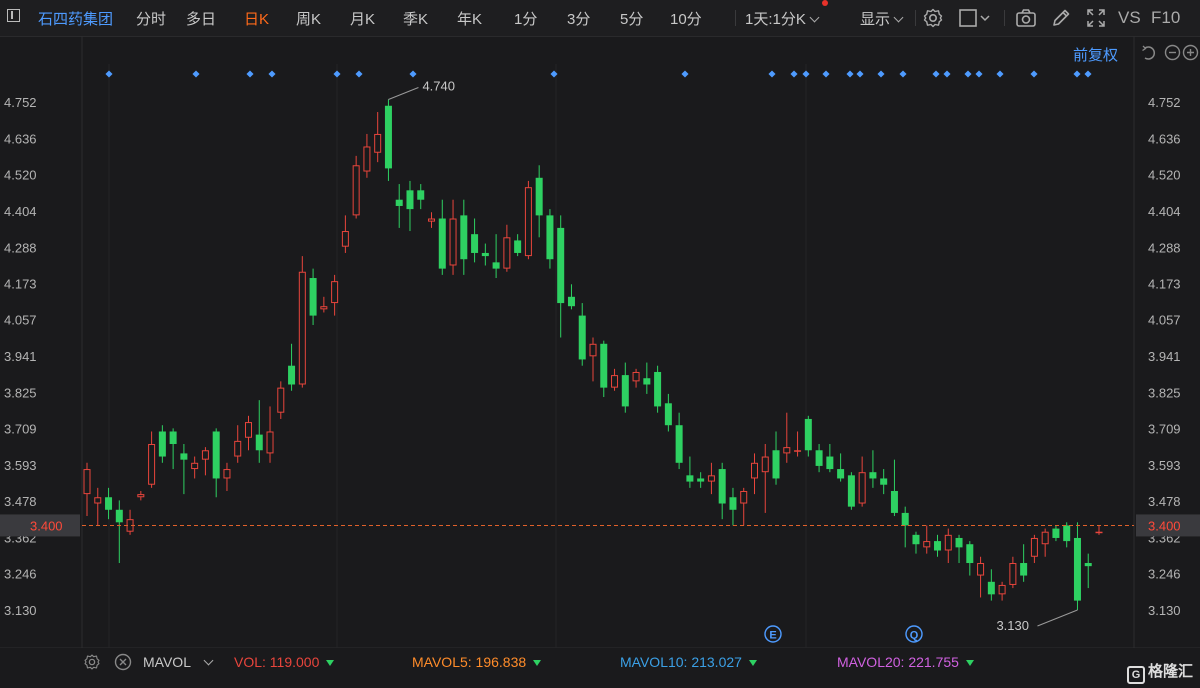 The height and width of the screenshot is (688, 1200). I want to click on indicator-settings-icon, so click(92, 662).